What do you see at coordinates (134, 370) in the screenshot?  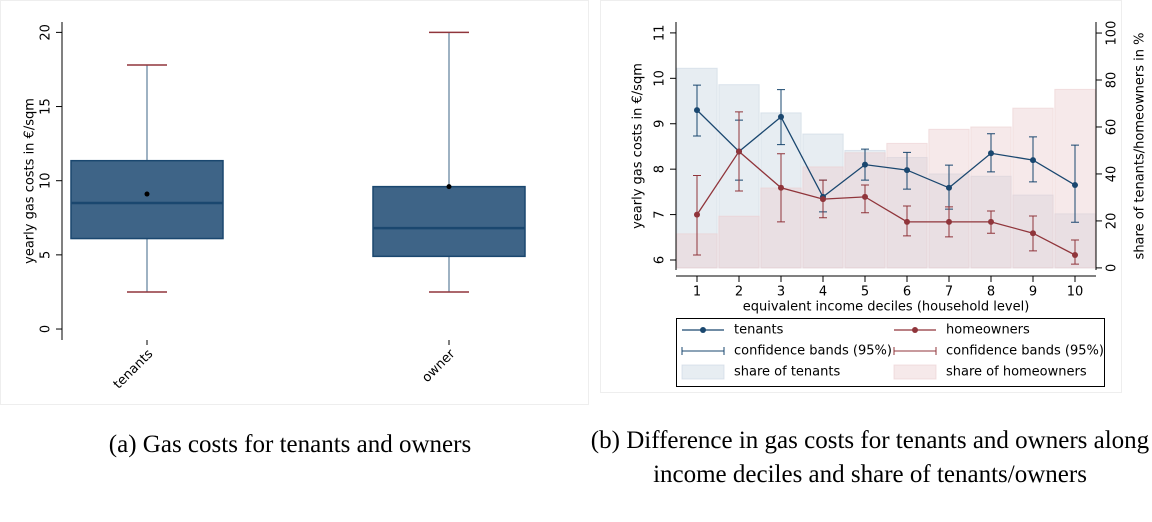 I see `x-tick-label: tenants` at bounding box center [134, 370].